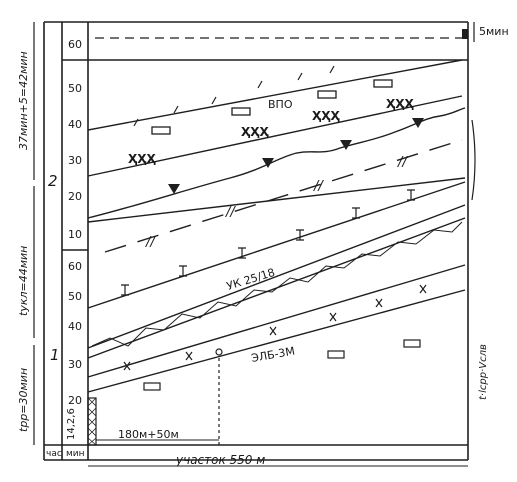 The height and width of the screenshot is (482, 517). I want to click on section-label: участок 550 м, so click(220, 460).